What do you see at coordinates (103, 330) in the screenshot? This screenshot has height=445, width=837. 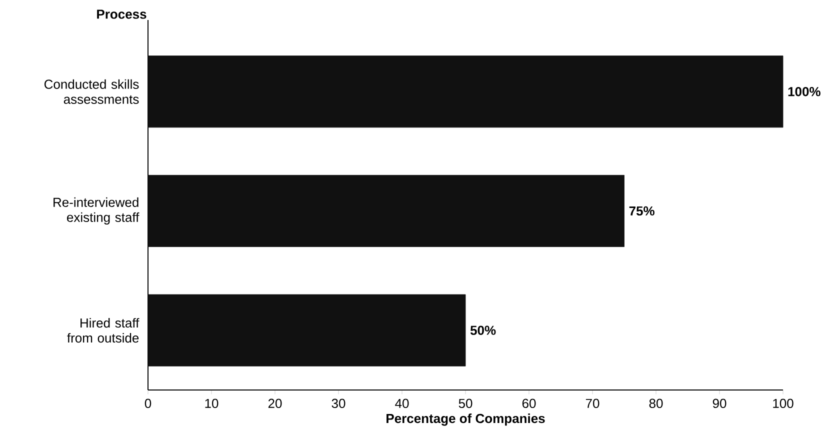 I see `y-tick-label: Hired staff from outside` at bounding box center [103, 330].